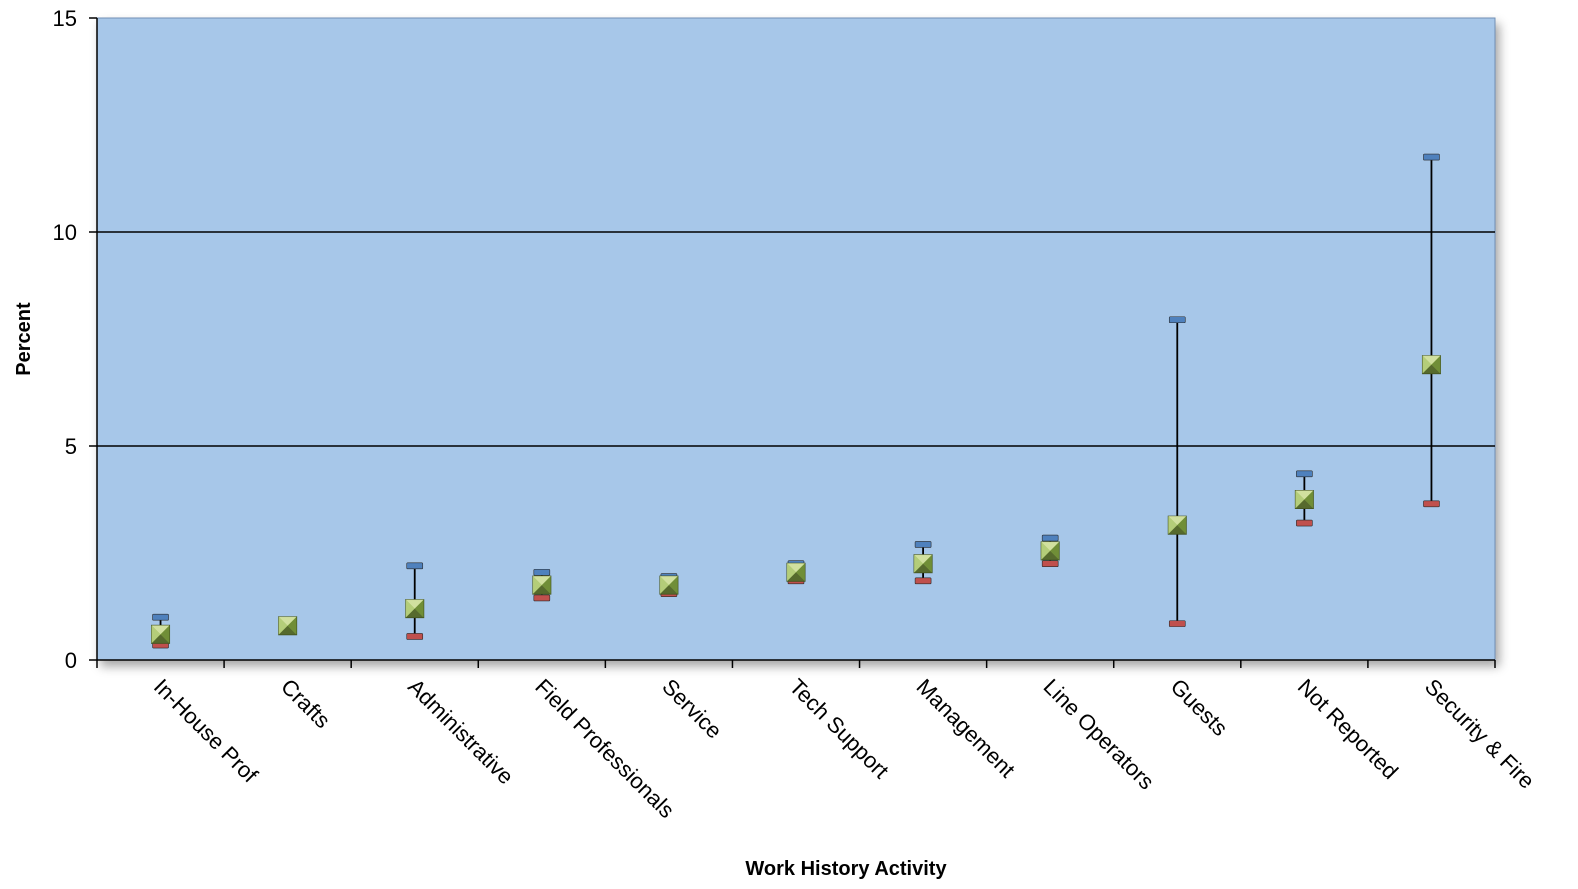 The width and height of the screenshot is (1578, 889). Describe the element at coordinates (1199, 707) in the screenshot. I see `x-tick-label: Guests` at that location.